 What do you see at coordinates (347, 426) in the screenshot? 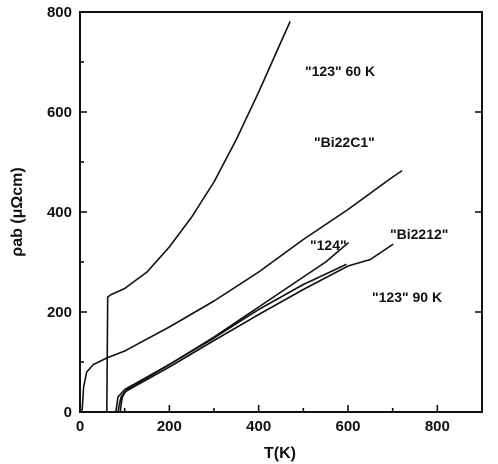
I see `x-tick-label: 600` at bounding box center [347, 426].